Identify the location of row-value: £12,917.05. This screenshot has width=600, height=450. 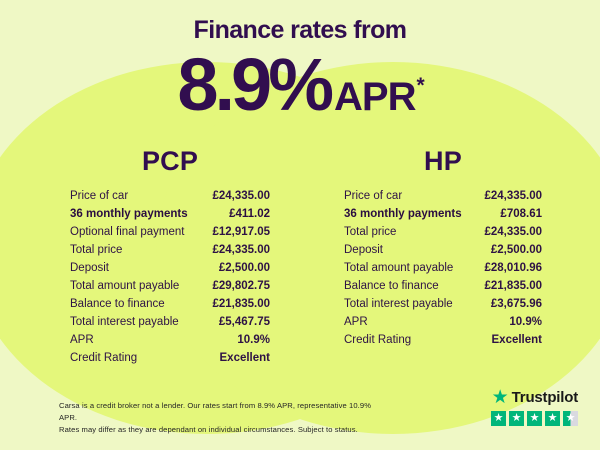
(241, 232).